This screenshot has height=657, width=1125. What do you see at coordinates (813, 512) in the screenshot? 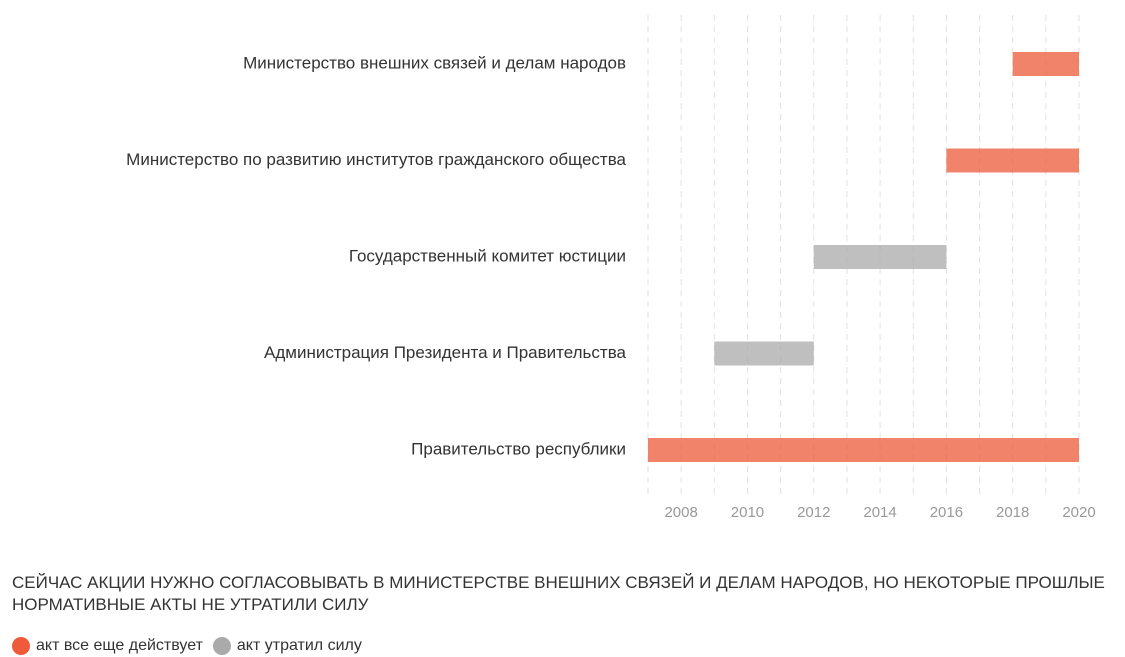
I see `x-tick-label: 2012` at bounding box center [813, 512].